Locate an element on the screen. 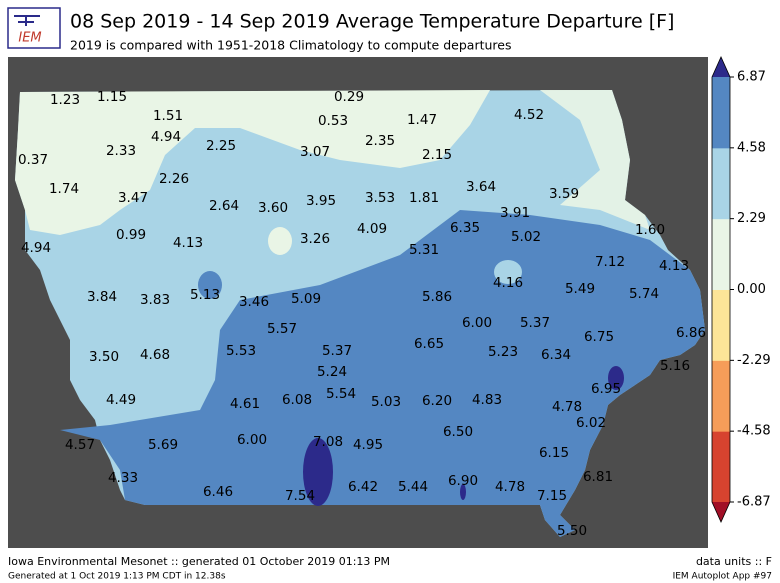 This screenshot has width=780, height=583. station-value: 3.50 is located at coordinates (104, 357).